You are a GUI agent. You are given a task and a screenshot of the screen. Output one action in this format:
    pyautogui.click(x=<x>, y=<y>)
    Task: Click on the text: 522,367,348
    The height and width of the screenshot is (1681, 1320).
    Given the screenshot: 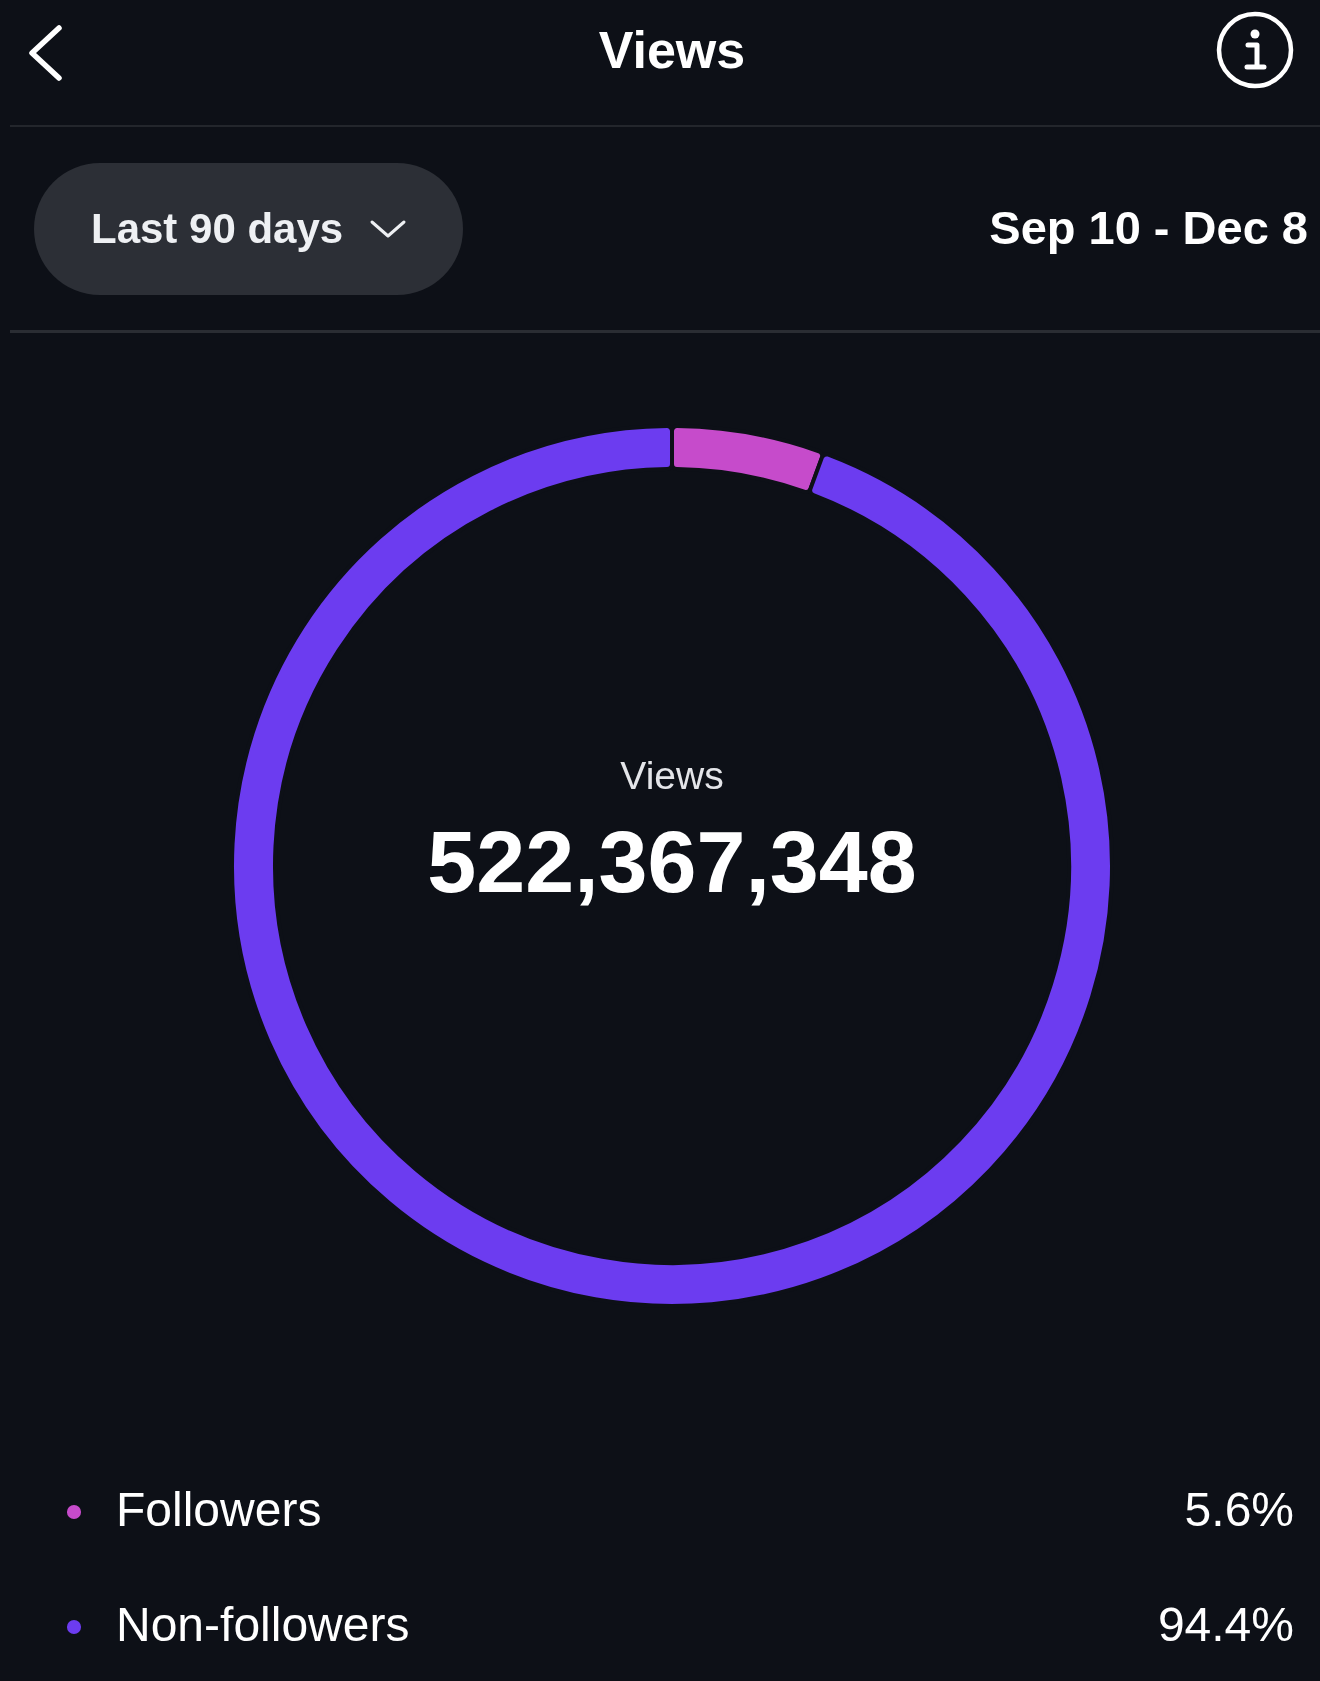 What is the action you would take?
    pyautogui.click(x=672, y=861)
    